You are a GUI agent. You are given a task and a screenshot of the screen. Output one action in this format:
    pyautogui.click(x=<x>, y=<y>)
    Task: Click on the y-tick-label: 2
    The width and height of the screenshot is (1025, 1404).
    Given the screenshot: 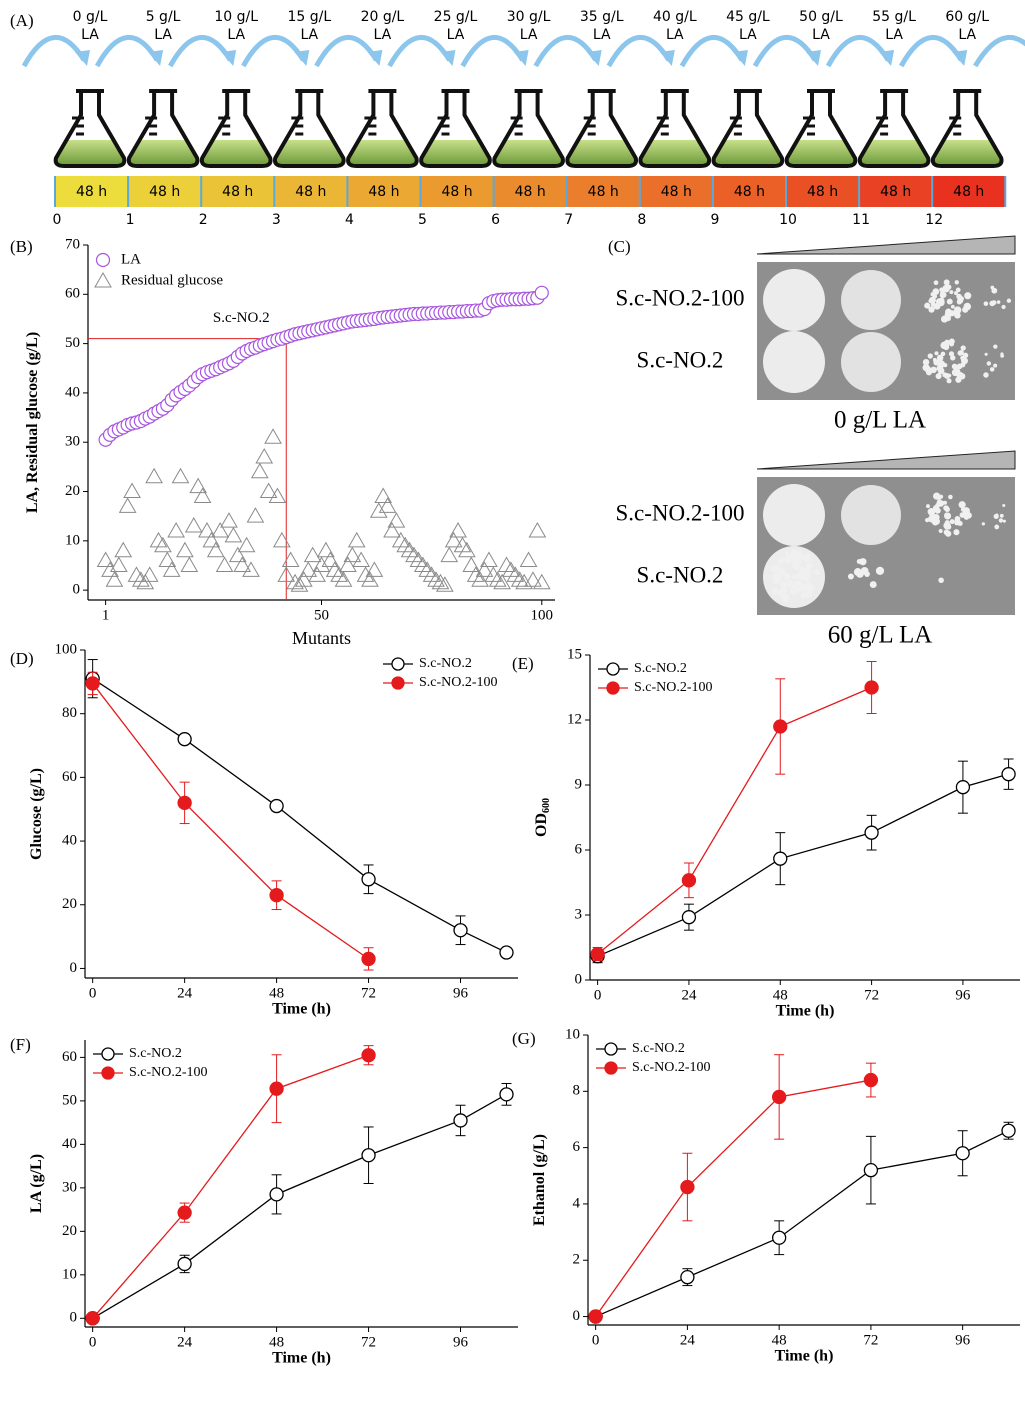 What is the action you would take?
    pyautogui.click(x=577, y=1260)
    